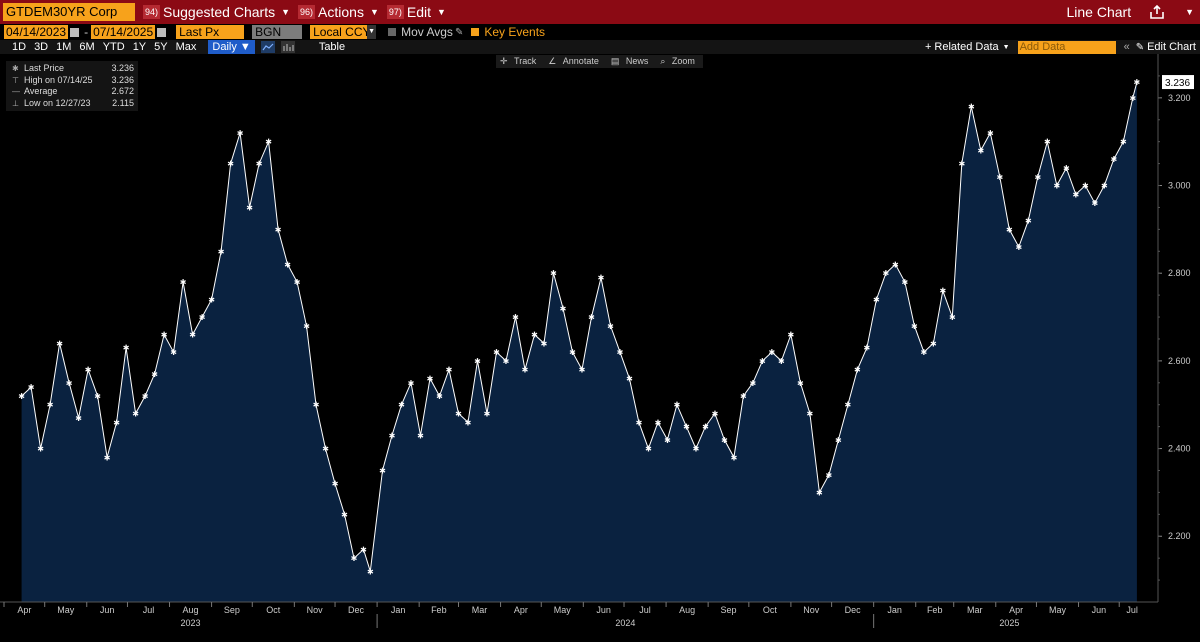 The width and height of the screenshot is (1200, 642). I want to click on mov-avgs-label: Mov Avgs, so click(427, 32).